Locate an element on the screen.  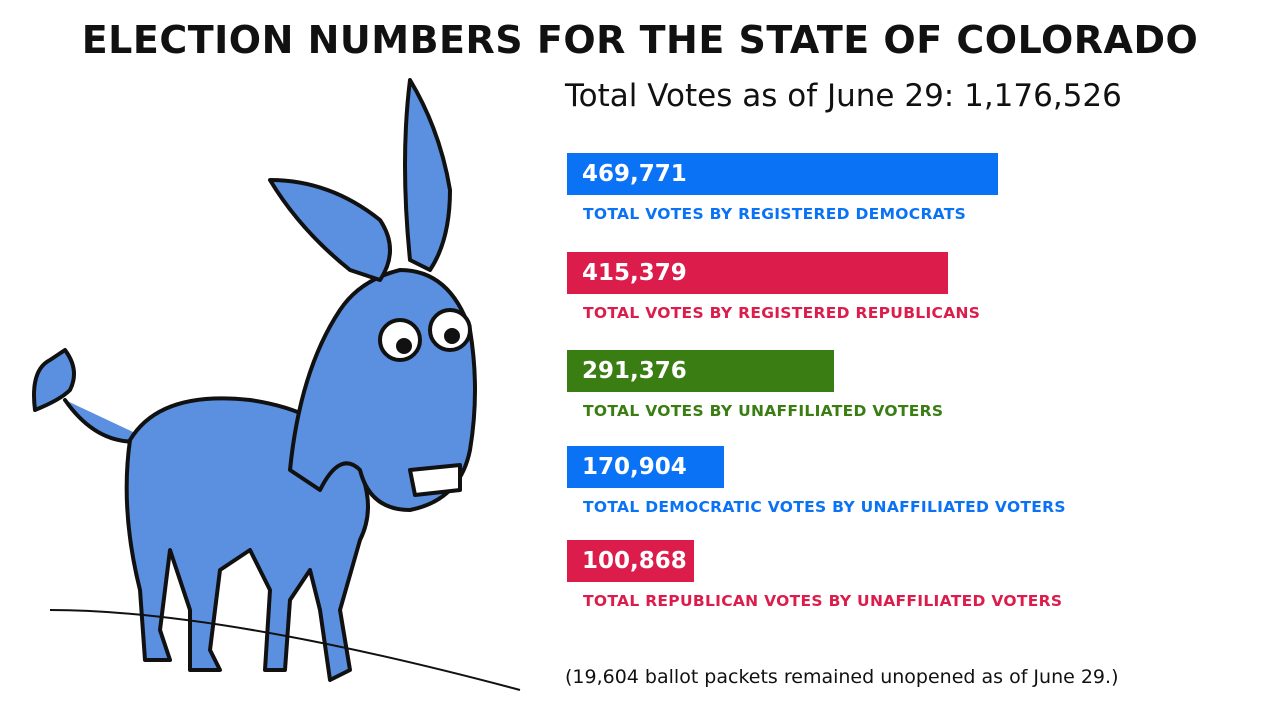
bar-republican-unaffiliated: 100,868 is located at coordinates (630, 561).